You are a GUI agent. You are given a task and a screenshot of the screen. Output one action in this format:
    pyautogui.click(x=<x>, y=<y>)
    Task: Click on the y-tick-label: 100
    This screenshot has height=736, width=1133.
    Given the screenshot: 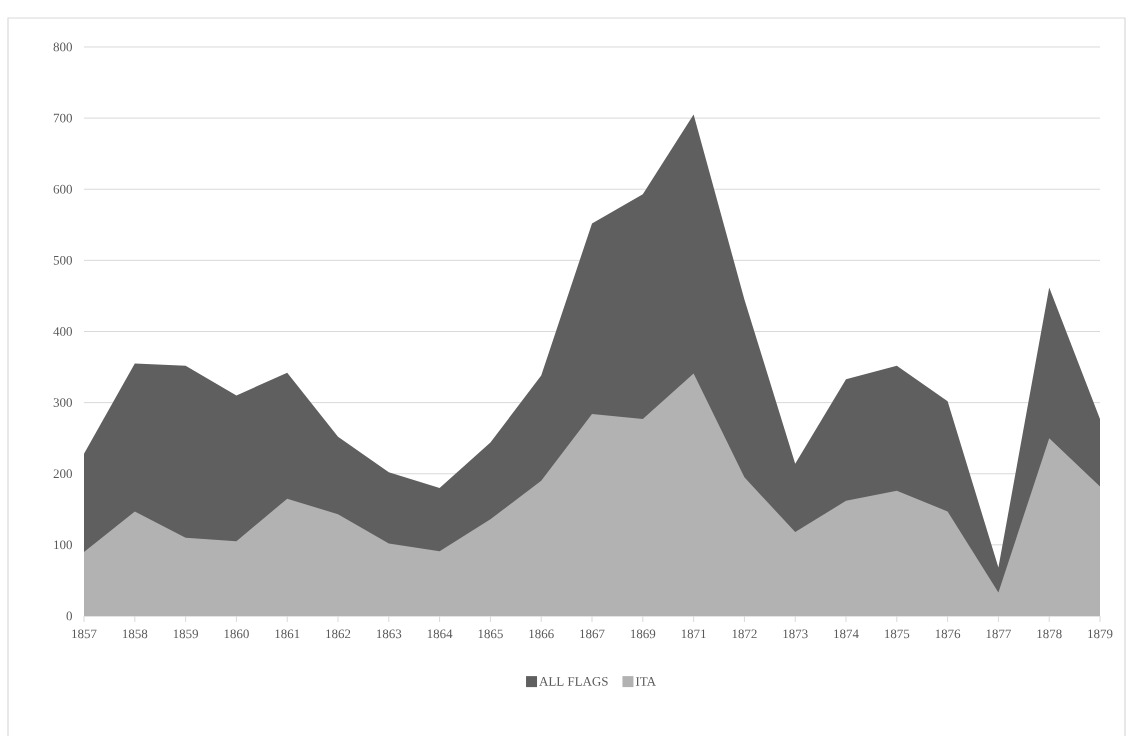 What is the action you would take?
    pyautogui.click(x=63, y=545)
    